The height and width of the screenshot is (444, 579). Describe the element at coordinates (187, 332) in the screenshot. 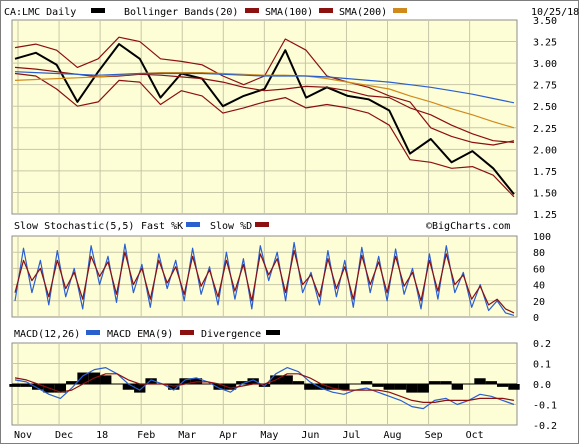

I see `macd-ema-swatch` at that location.